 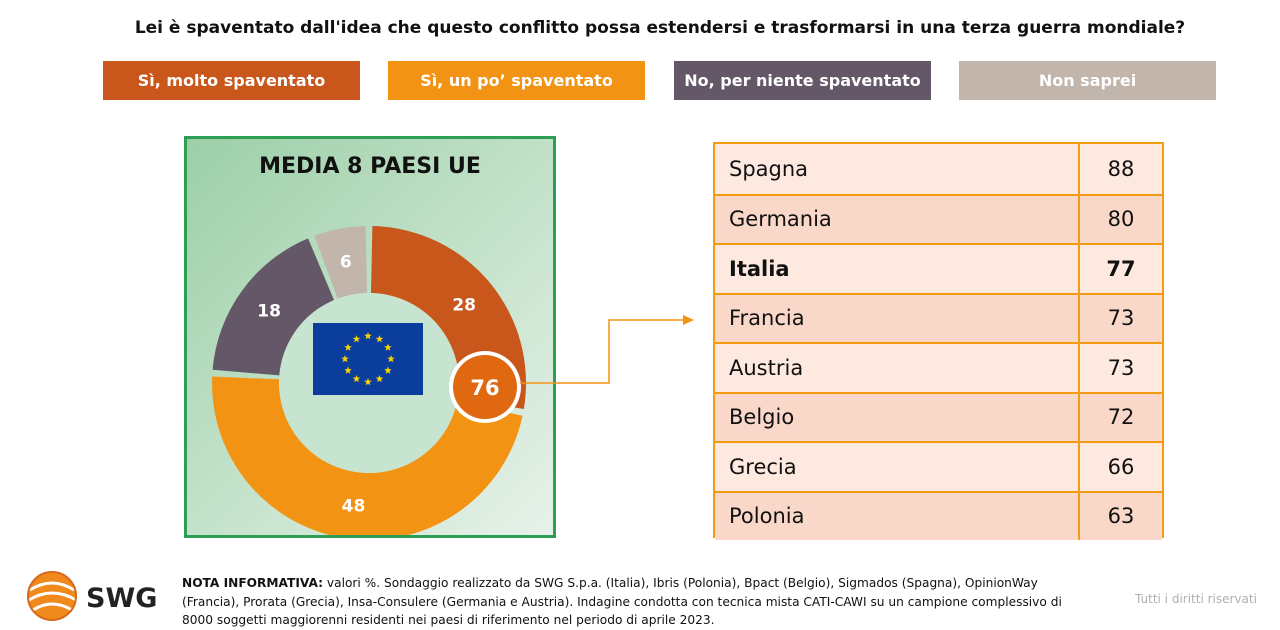 I want to click on country-name: Germania, so click(x=897, y=219).